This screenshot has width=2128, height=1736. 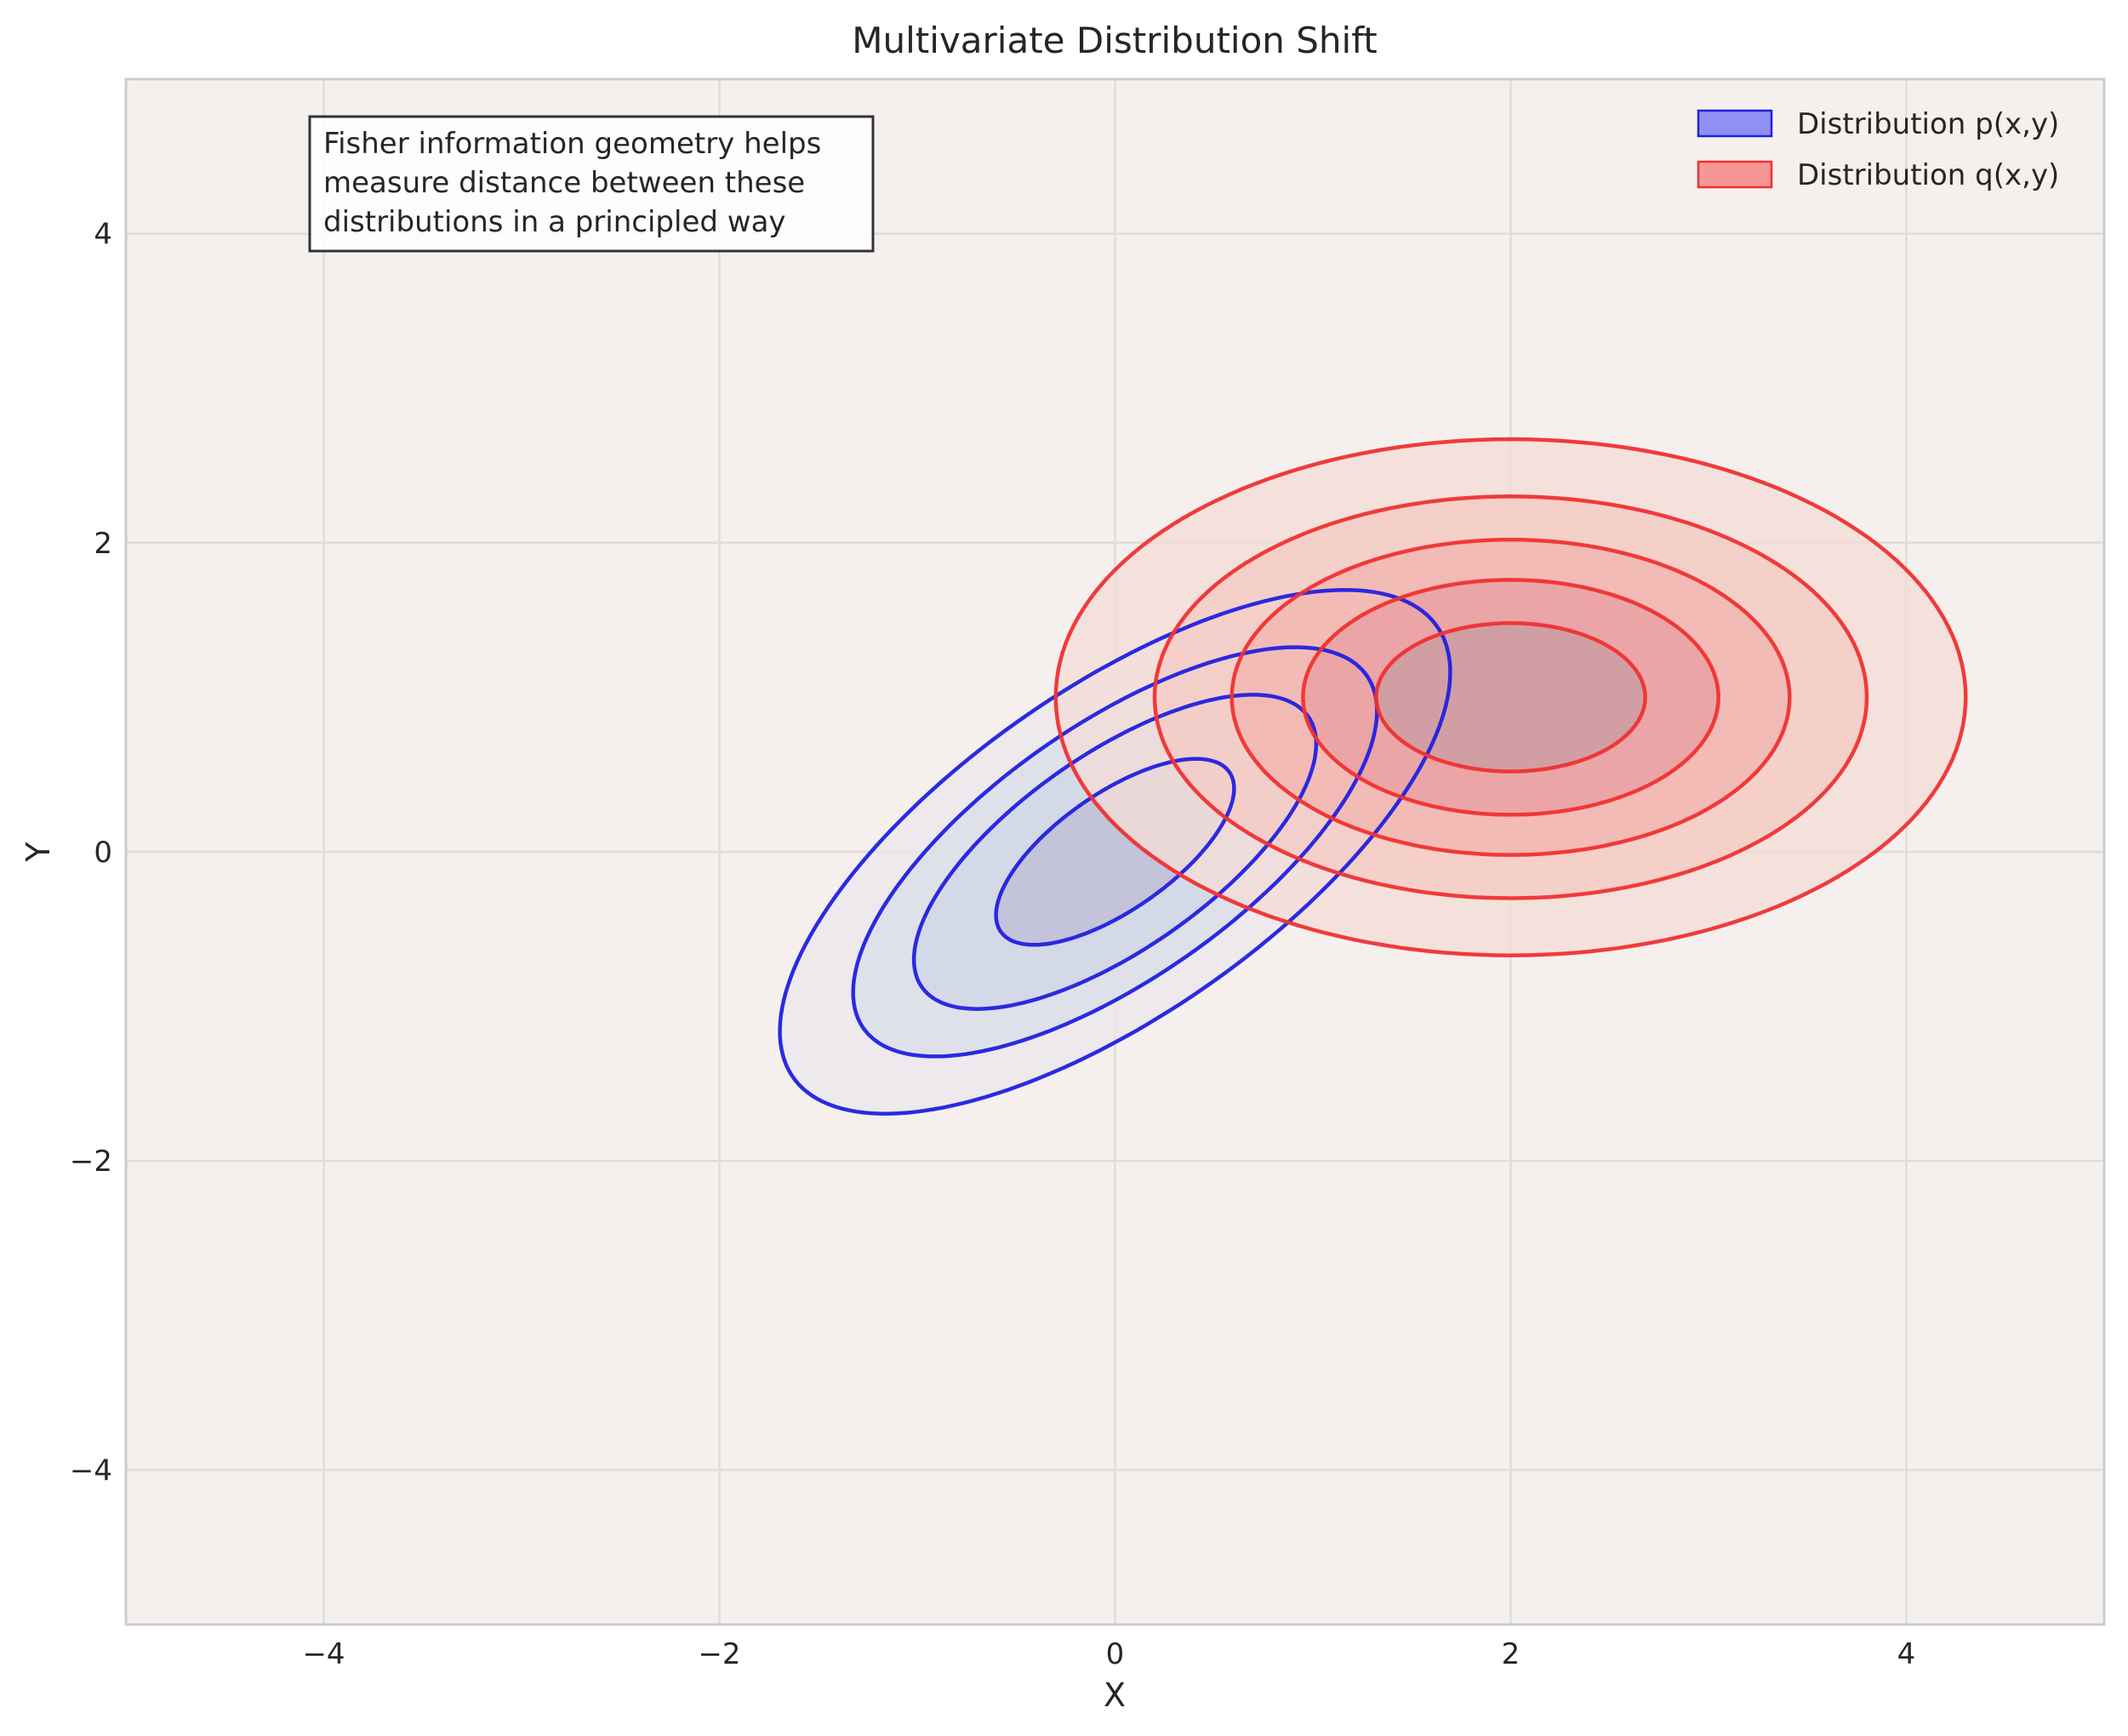 I want to click on legend-label-q: Distribution q(x,y), so click(x=1928, y=175).